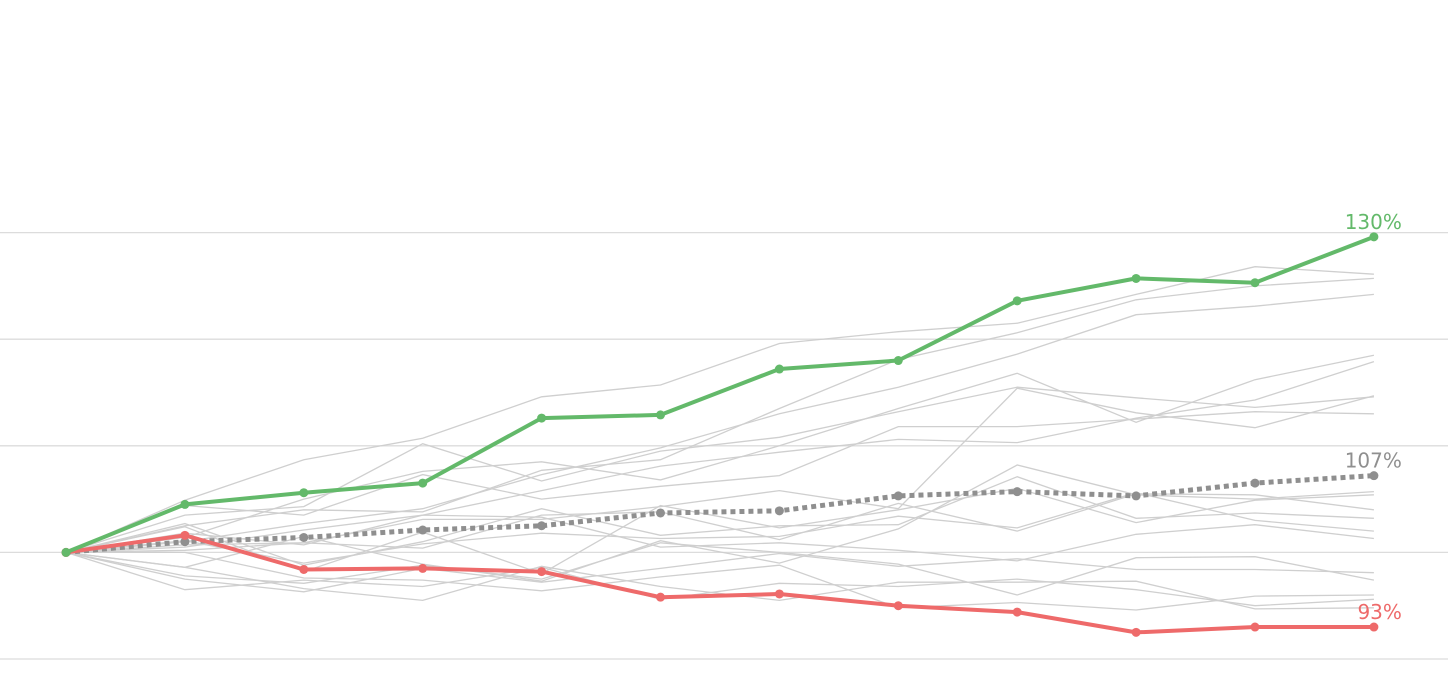  Describe the element at coordinates (1379, 612) in the screenshot. I see `worst-end-label: 93%` at that location.